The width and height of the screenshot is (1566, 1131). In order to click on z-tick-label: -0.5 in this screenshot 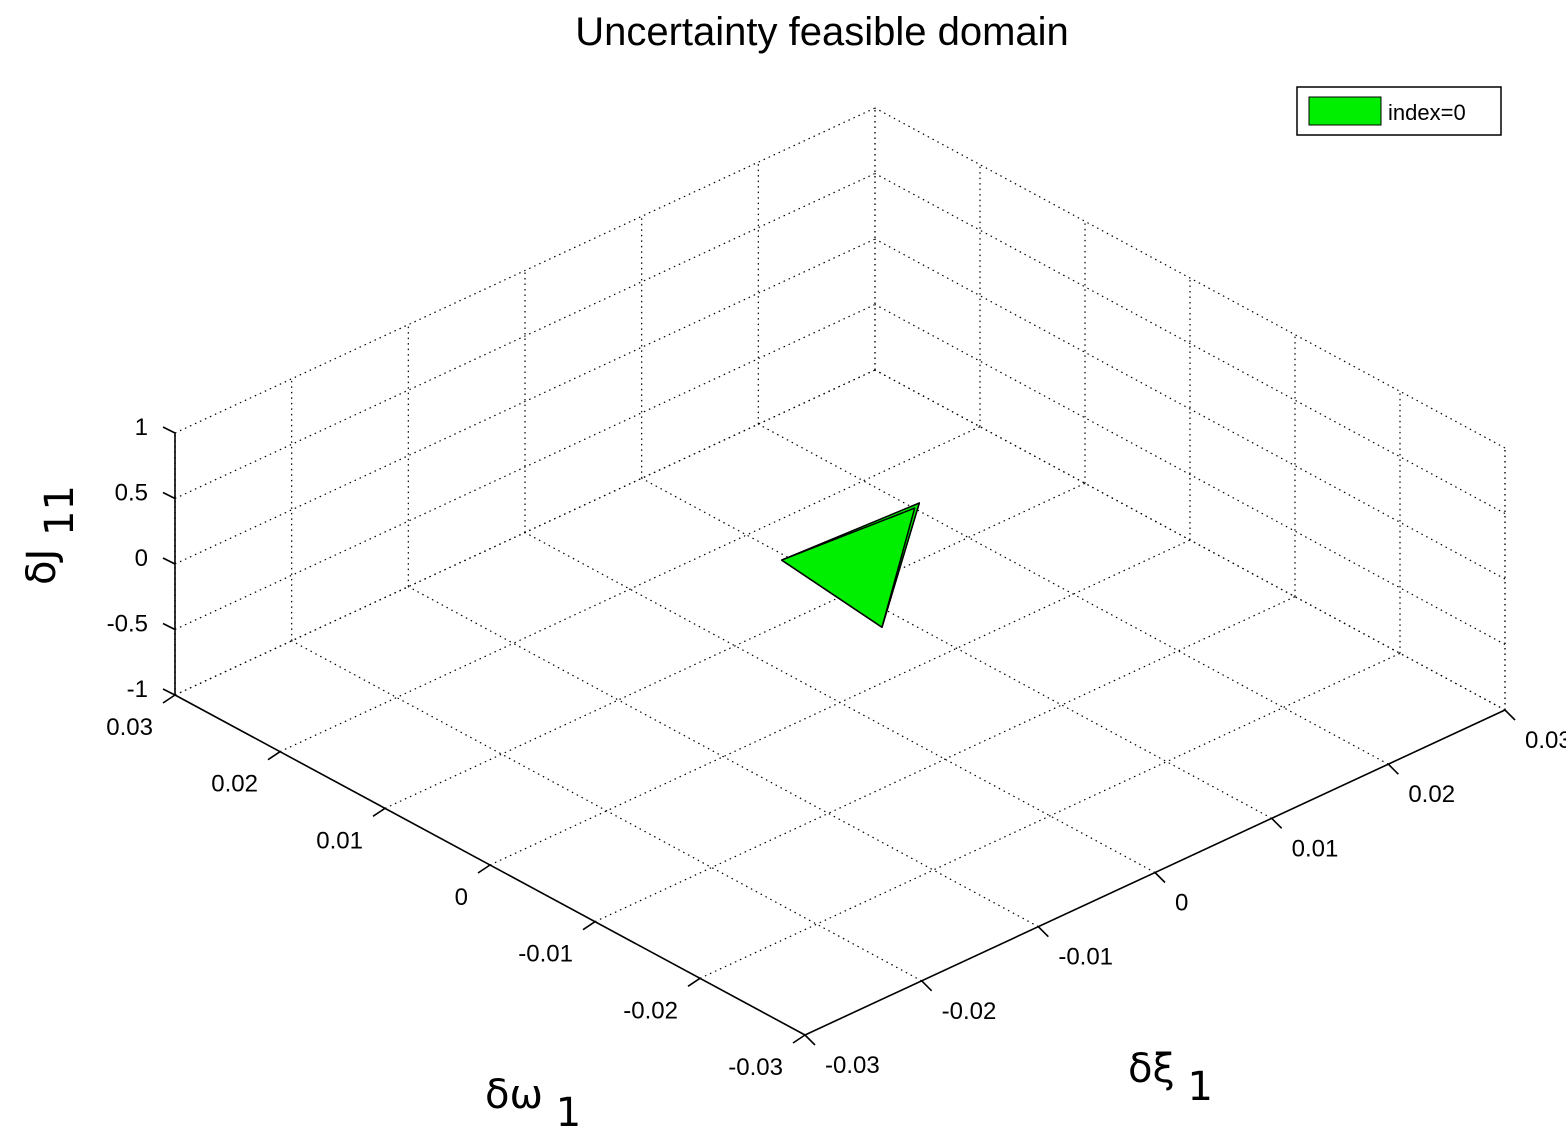, I will do `click(127, 624)`.